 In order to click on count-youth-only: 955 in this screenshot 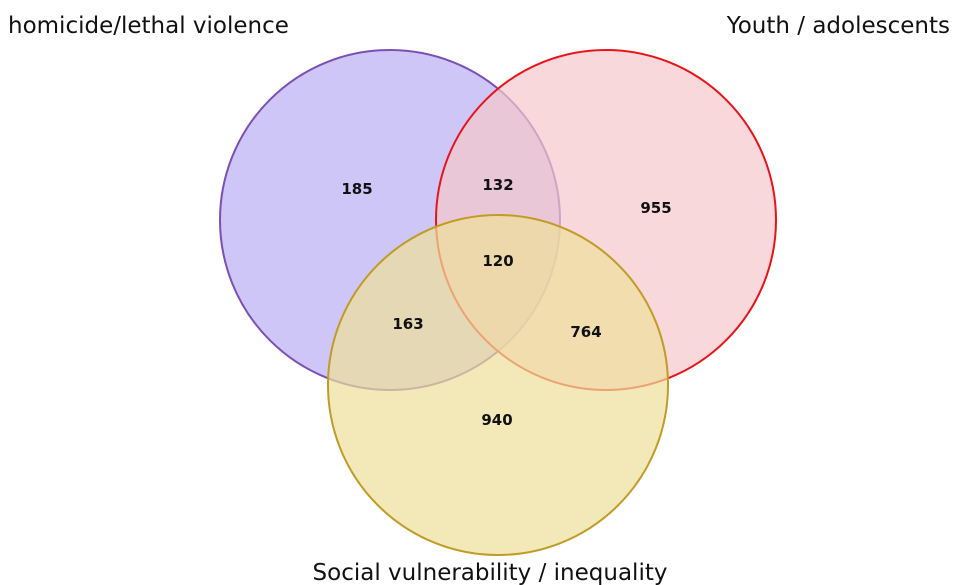, I will do `click(655, 208)`.